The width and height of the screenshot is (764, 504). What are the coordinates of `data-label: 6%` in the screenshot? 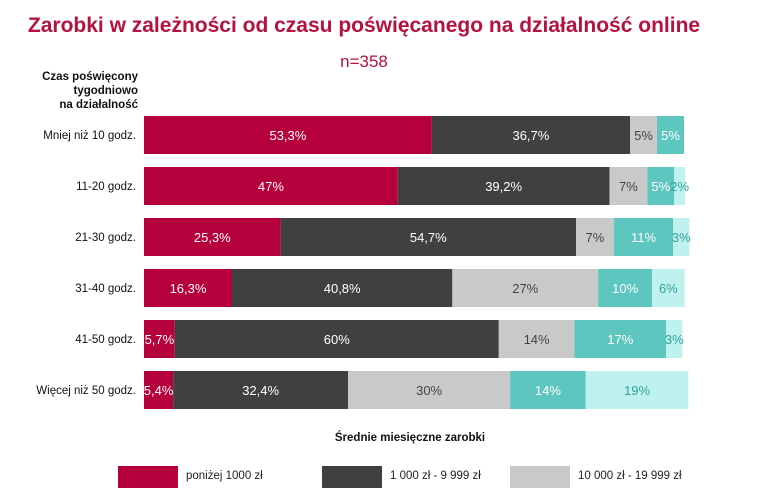 It's located at (668, 288).